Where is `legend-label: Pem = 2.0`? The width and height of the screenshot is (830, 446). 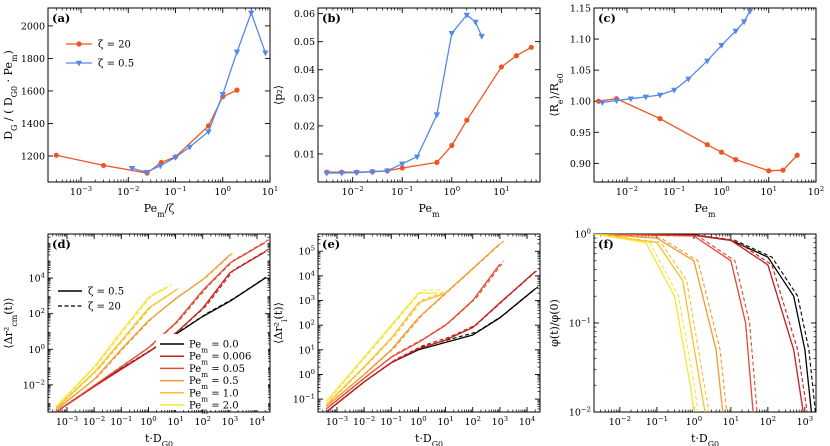
legend-label: Pem = 2.0 is located at coordinates (214, 408).